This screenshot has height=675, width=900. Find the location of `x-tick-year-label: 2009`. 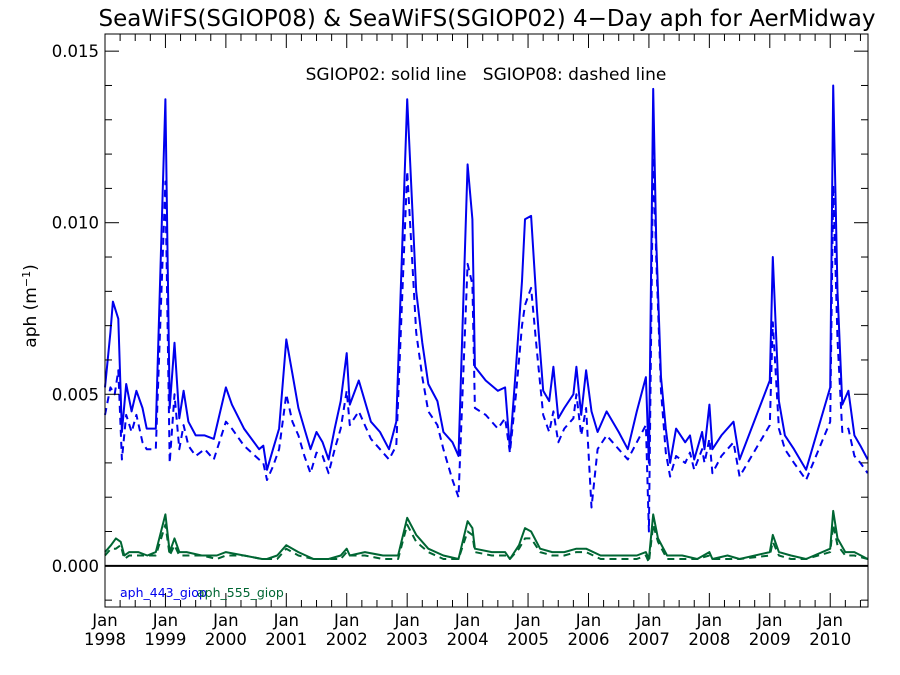

x-tick-year-label: 2009 is located at coordinates (770, 639).